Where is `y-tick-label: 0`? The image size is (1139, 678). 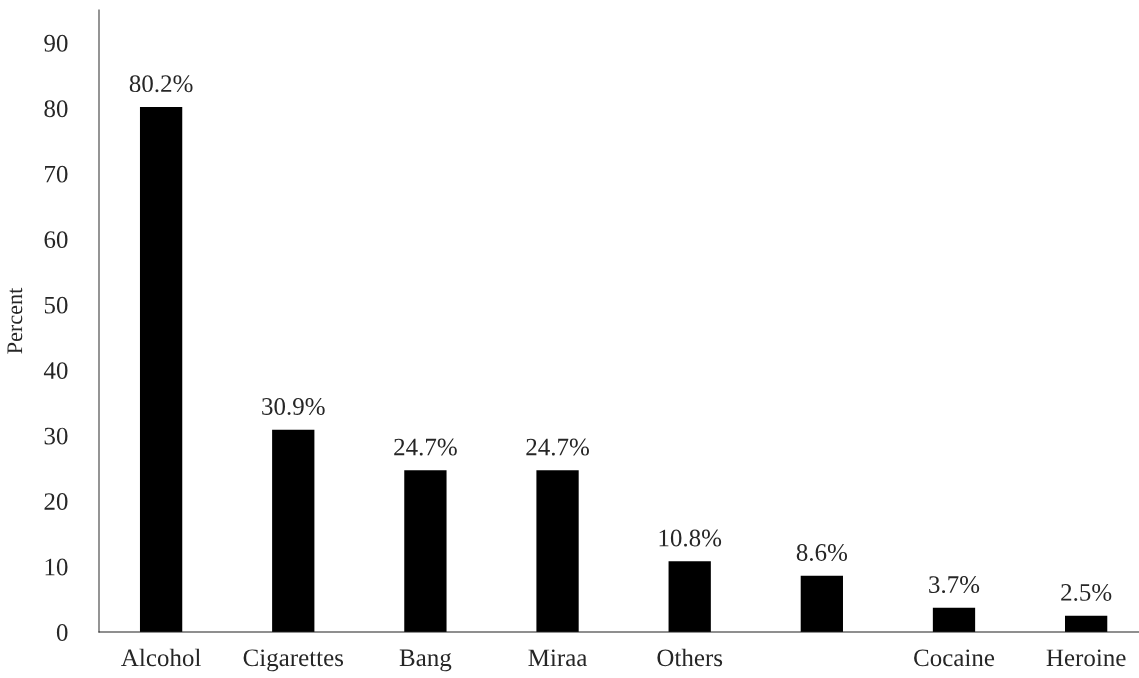 y-tick-label: 0 is located at coordinates (62, 632).